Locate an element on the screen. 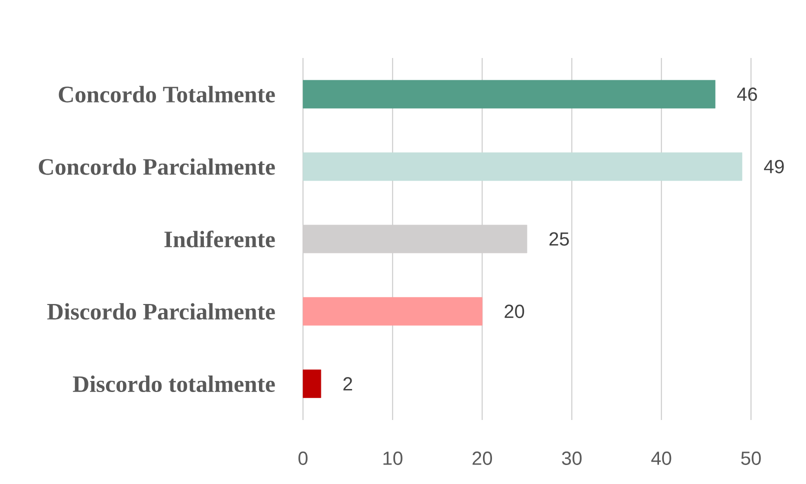 The width and height of the screenshot is (806, 484). y-tick-label: Discordo totalmente is located at coordinates (173, 384).